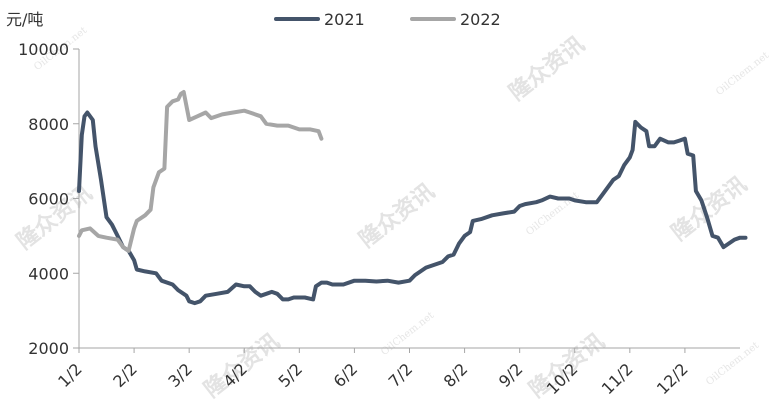  I want to click on x-tick-label: 9/2, so click(511, 375).